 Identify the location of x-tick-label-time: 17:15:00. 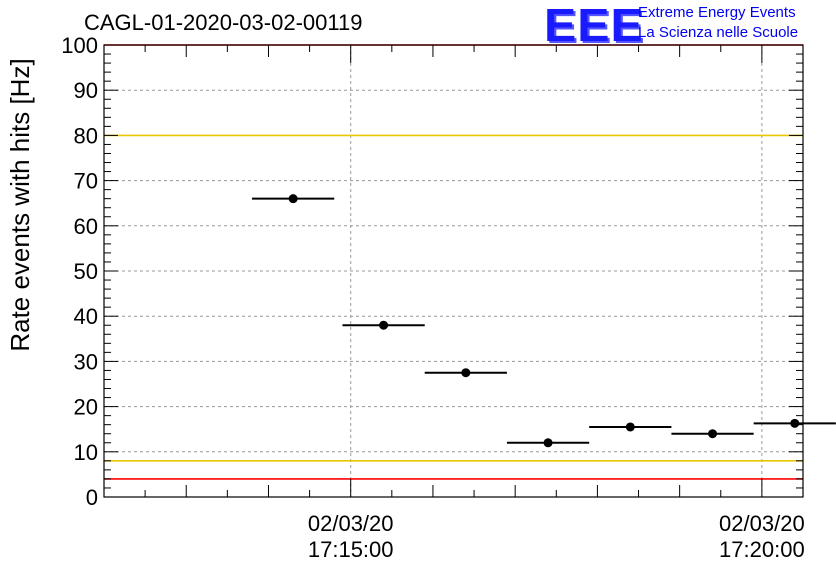
(351, 549).